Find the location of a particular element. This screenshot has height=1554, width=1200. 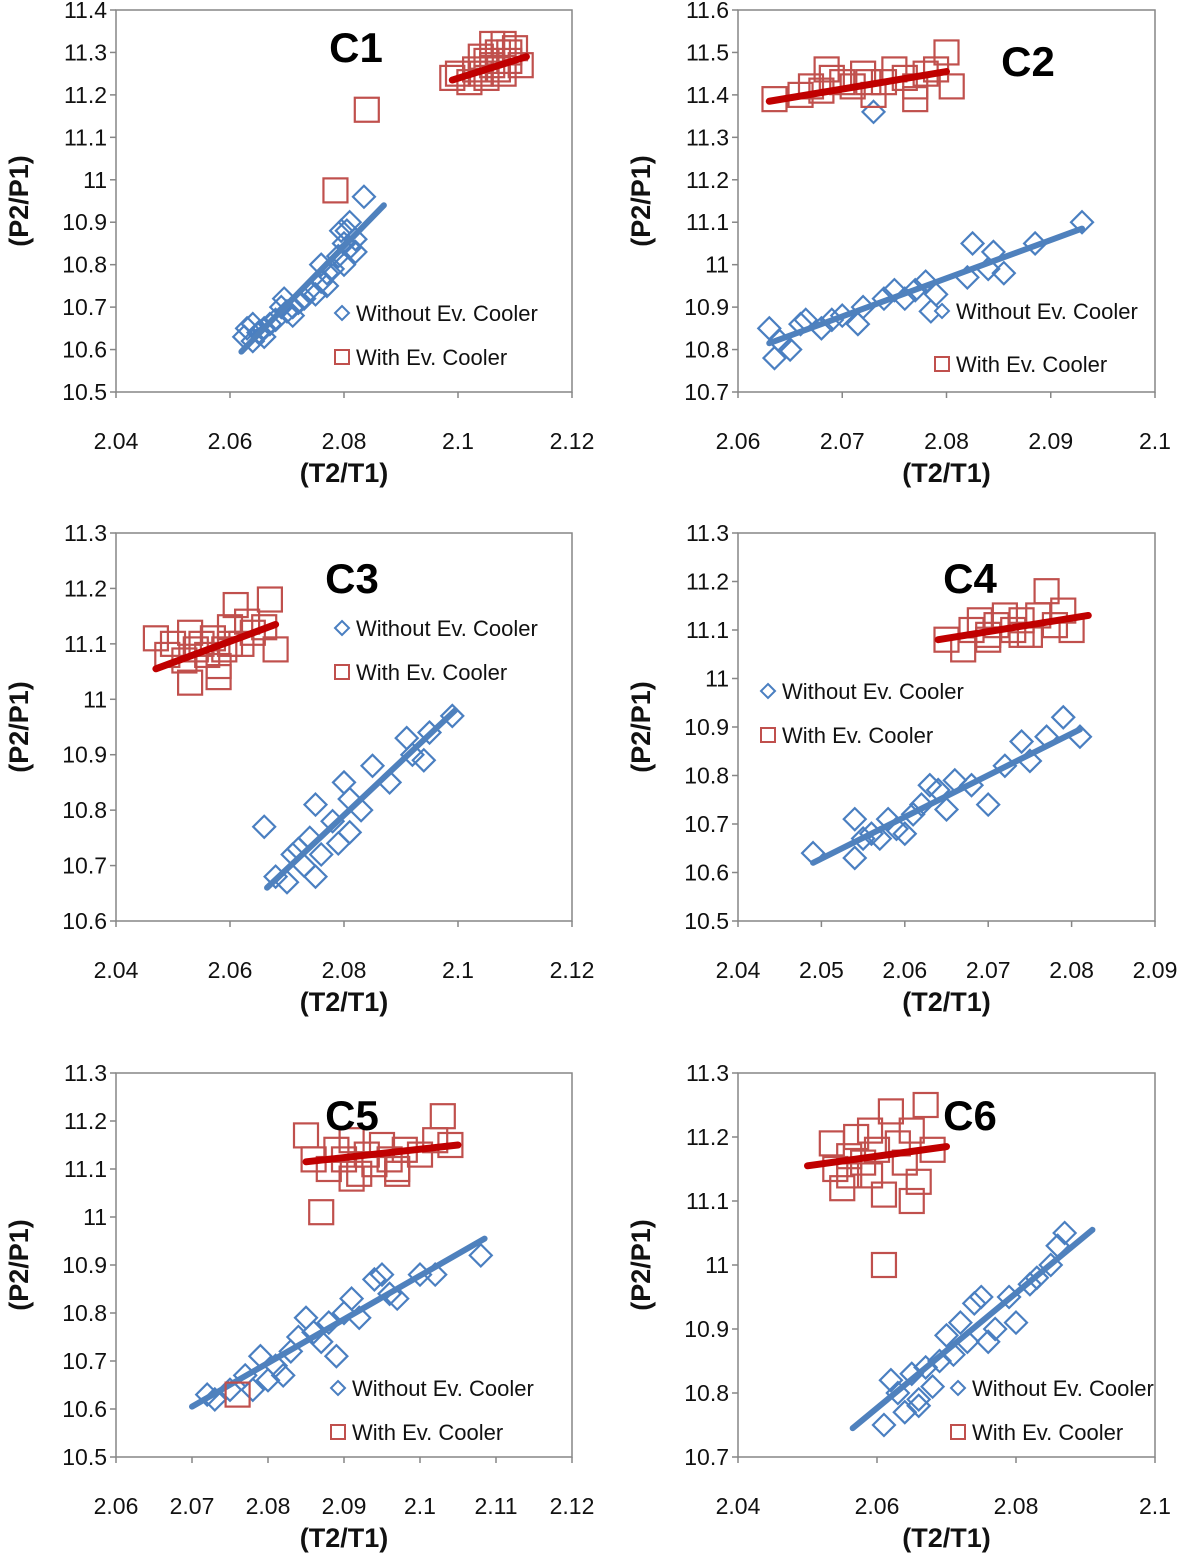

y-tick-label: 10.6 is located at coordinates (84, 921).